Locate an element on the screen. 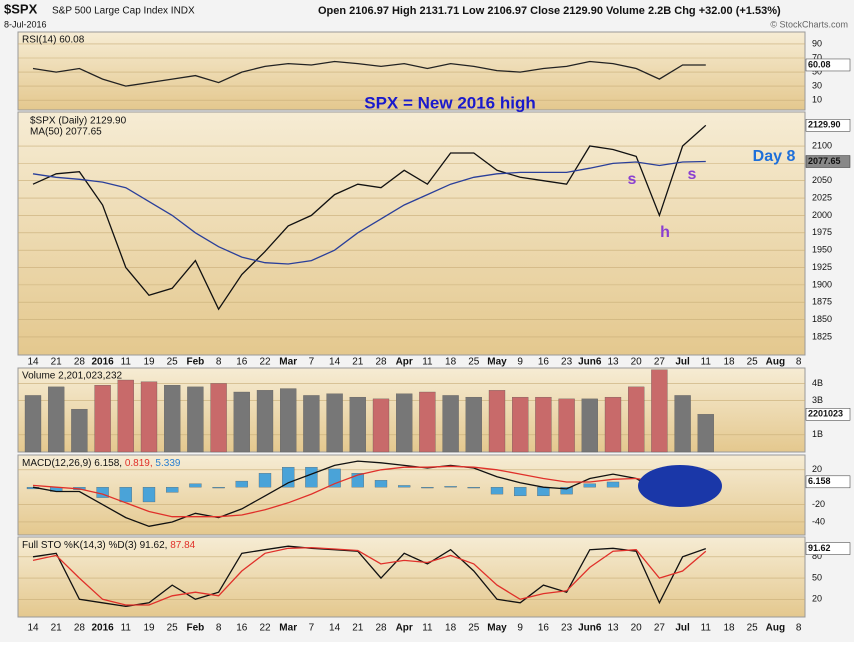 This screenshot has width=854, height=647. y-tick-label: 2000 is located at coordinates (822, 215).